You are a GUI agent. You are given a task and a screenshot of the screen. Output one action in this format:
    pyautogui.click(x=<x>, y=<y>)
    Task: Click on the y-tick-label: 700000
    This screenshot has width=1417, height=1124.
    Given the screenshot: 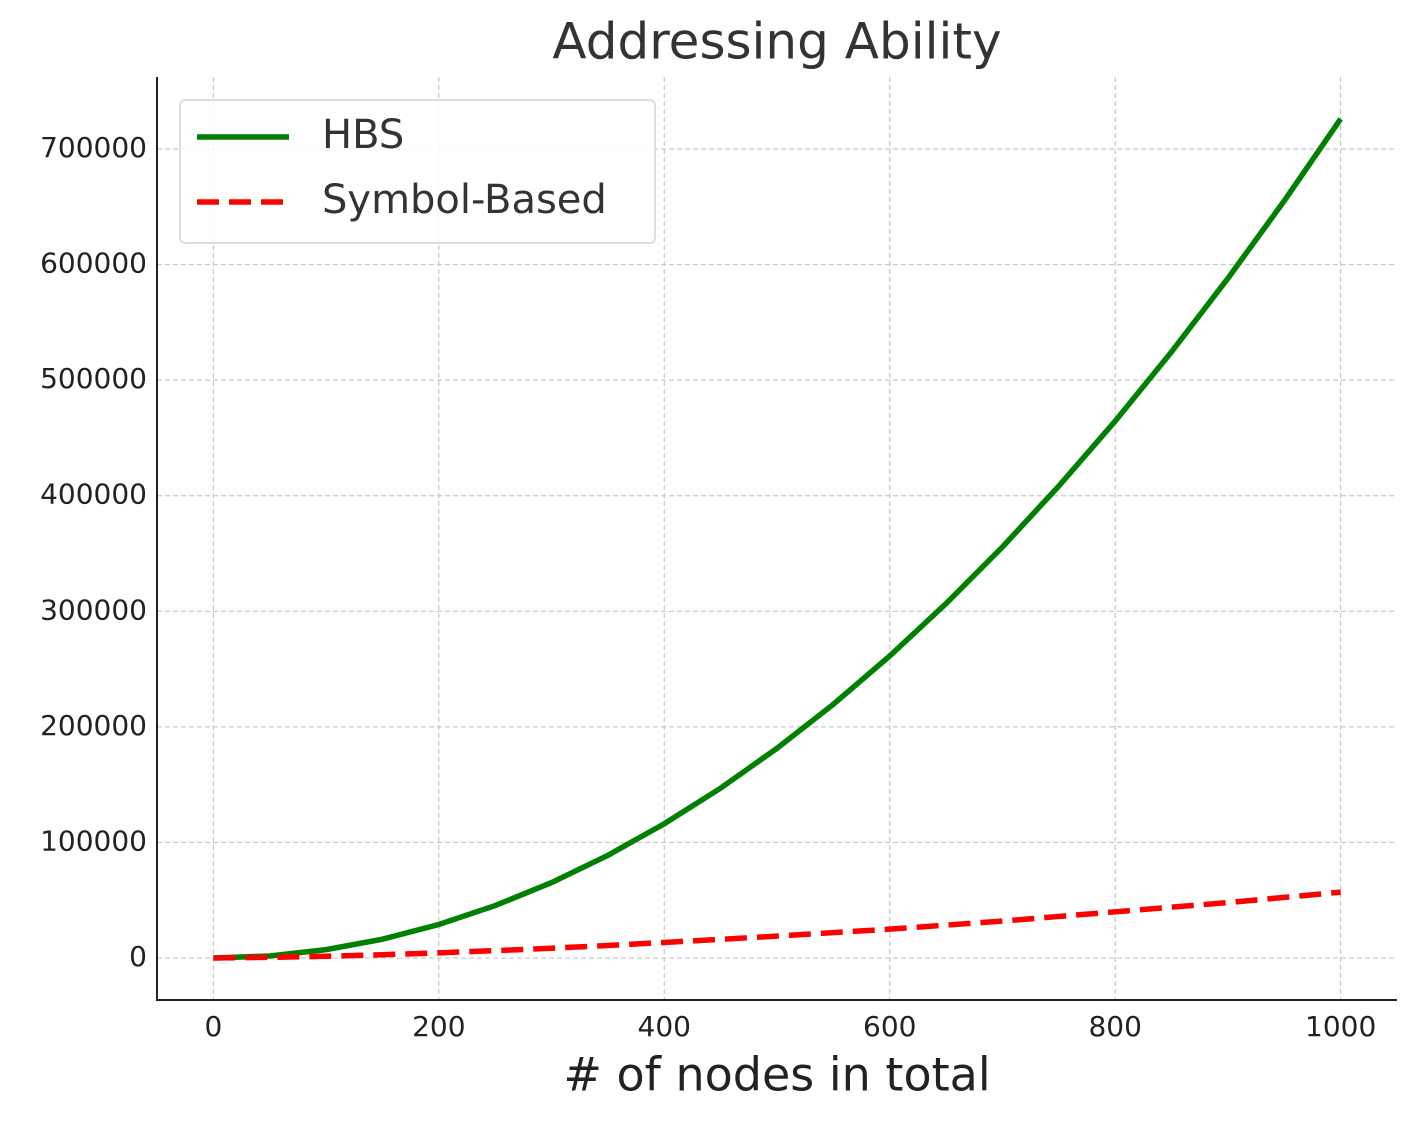 What is the action you would take?
    pyautogui.click(x=93, y=147)
    